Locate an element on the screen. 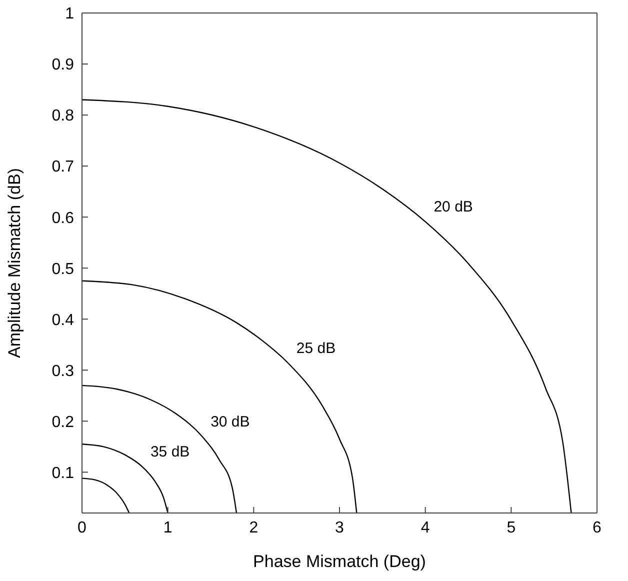 The image size is (628, 581). y-tick-label: 0.5 is located at coordinates (63, 269).